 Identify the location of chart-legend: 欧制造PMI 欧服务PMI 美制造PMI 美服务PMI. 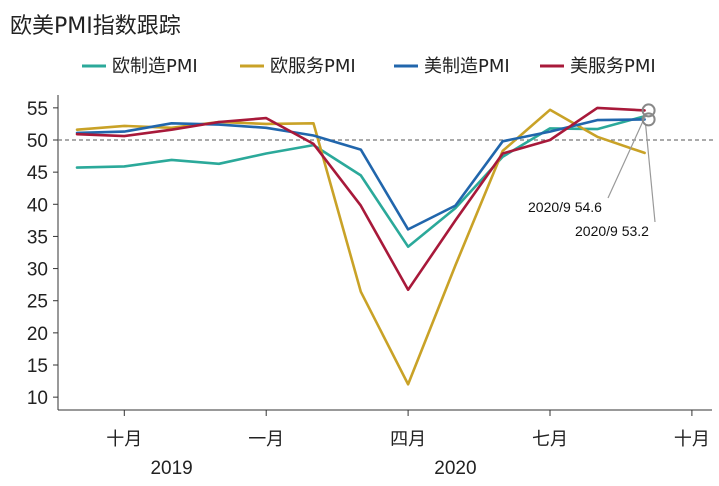
(369, 66).